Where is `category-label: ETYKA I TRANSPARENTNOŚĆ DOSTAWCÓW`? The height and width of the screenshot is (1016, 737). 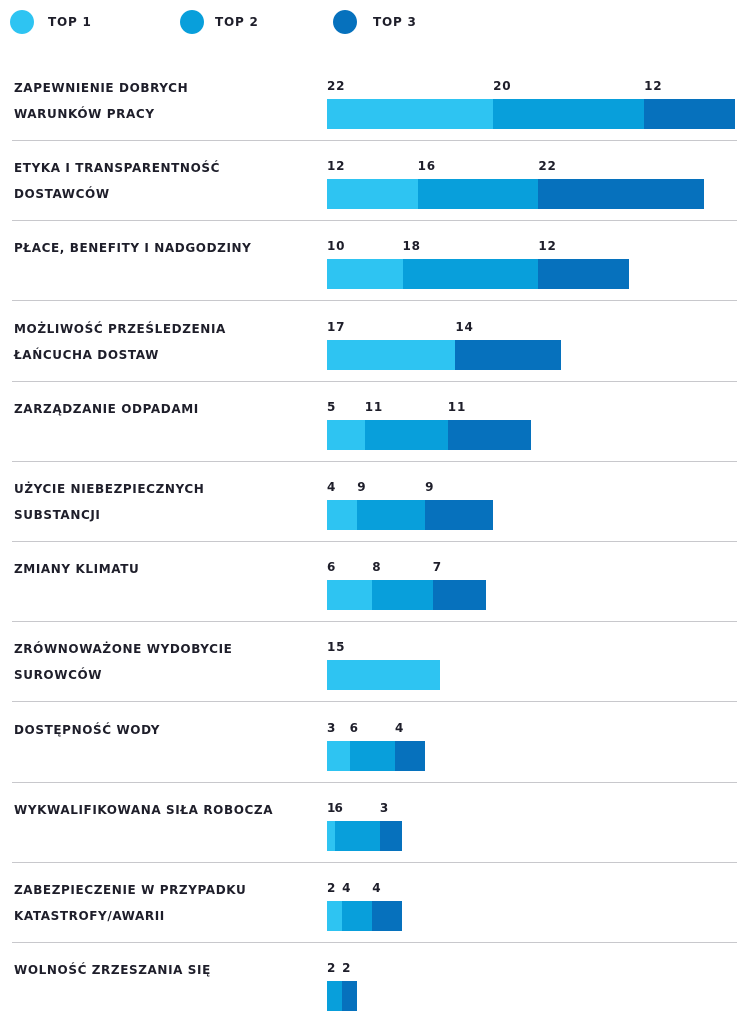 category-label: ETYKA I TRANSPARENTNOŚĆ DOSTAWCÓW is located at coordinates (117, 181).